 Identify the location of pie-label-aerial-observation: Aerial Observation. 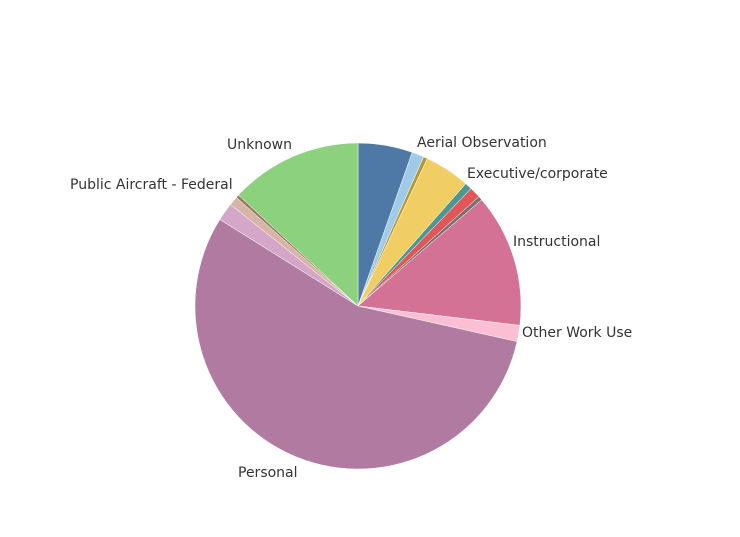
(482, 143).